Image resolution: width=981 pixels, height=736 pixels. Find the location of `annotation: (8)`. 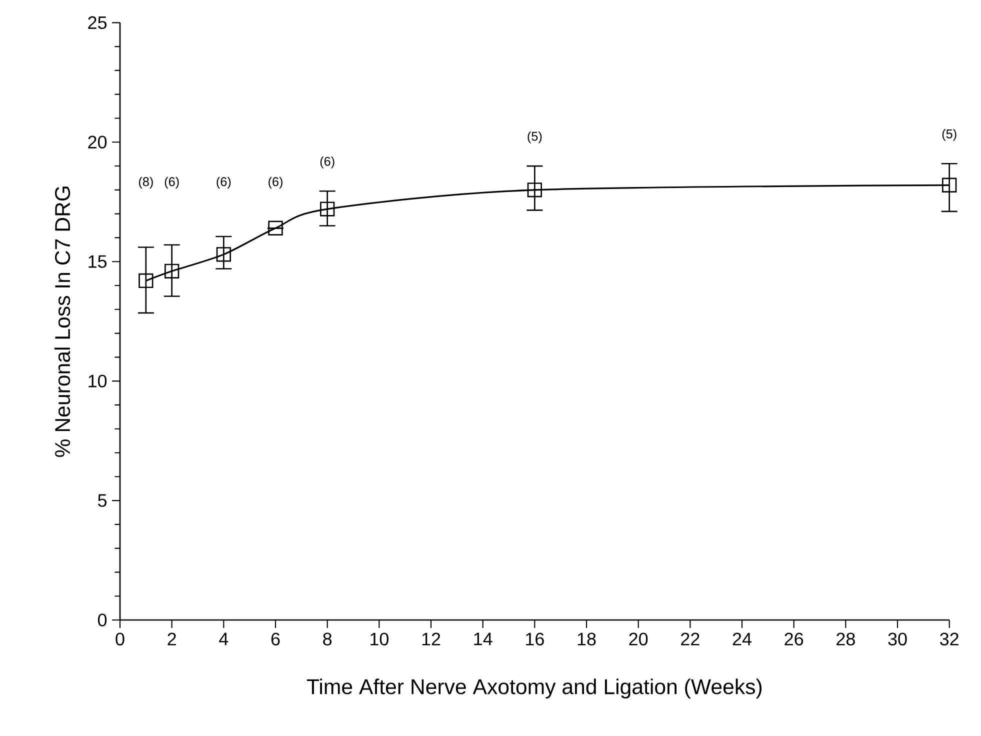

annotation: (8) is located at coordinates (145, 182).